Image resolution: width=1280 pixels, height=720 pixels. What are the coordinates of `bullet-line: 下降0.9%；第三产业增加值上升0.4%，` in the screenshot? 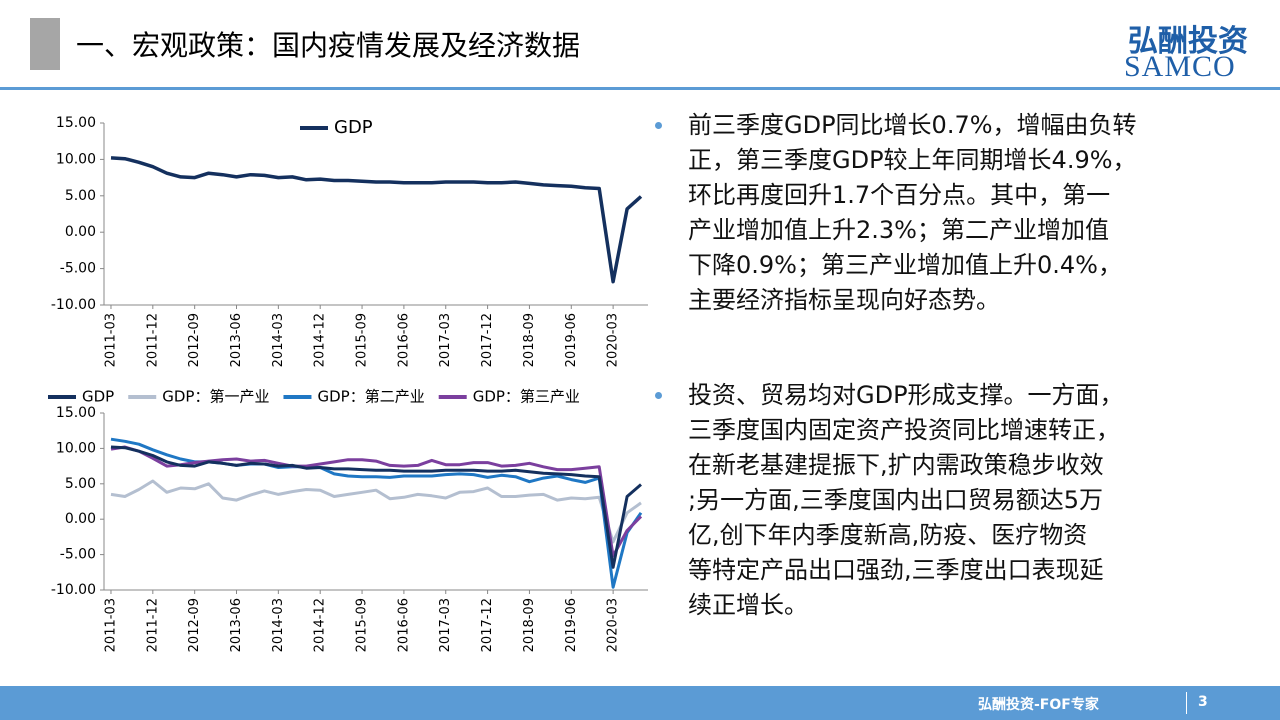 It's located at (905, 265).